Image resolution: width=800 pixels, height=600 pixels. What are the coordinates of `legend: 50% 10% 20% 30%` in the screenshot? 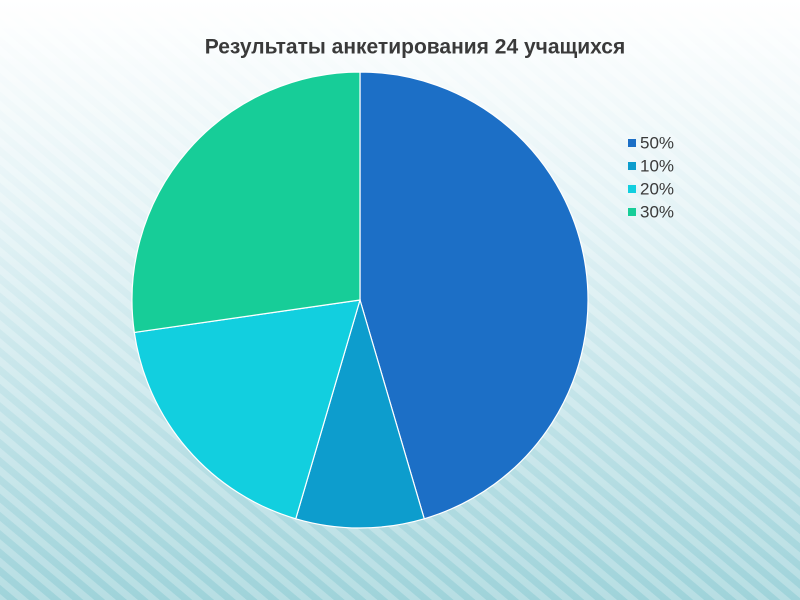 It's located at (651, 177).